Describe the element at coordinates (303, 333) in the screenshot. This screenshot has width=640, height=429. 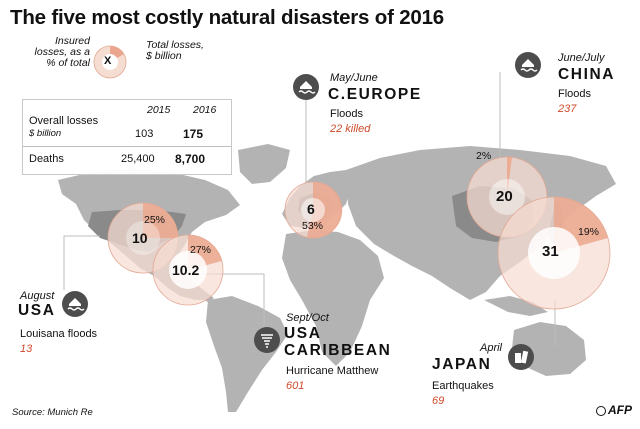
I see `caribbean-region-1: USA` at that location.